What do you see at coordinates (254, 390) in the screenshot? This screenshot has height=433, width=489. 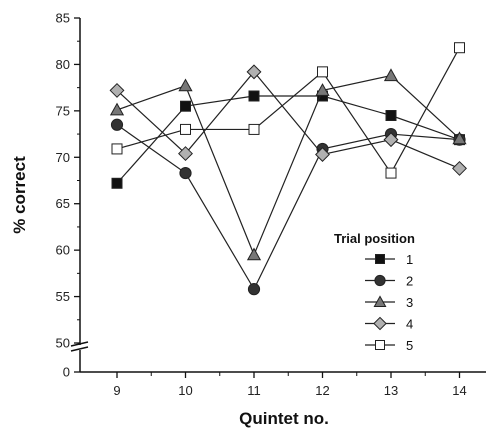 I see `x-tick-label: 11` at bounding box center [254, 390].